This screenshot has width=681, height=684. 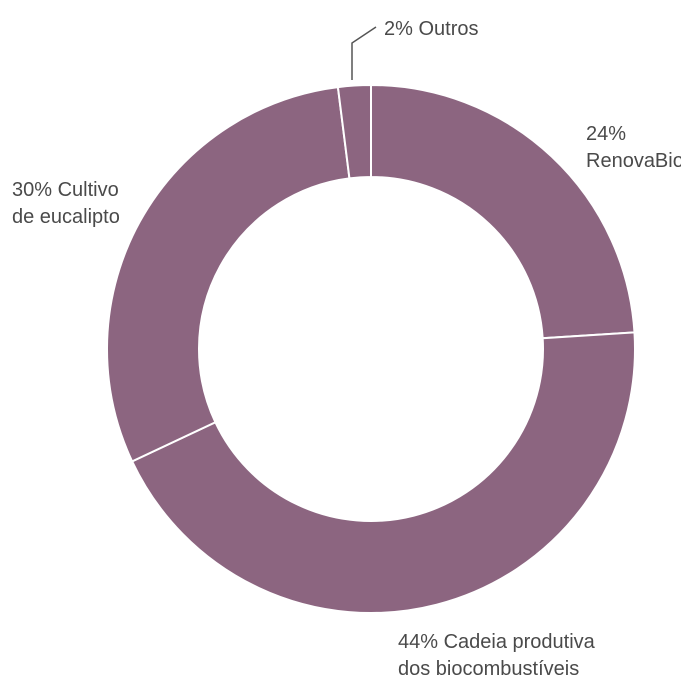 I want to click on slice-label-1-line-1: 24%, so click(x=606, y=134).